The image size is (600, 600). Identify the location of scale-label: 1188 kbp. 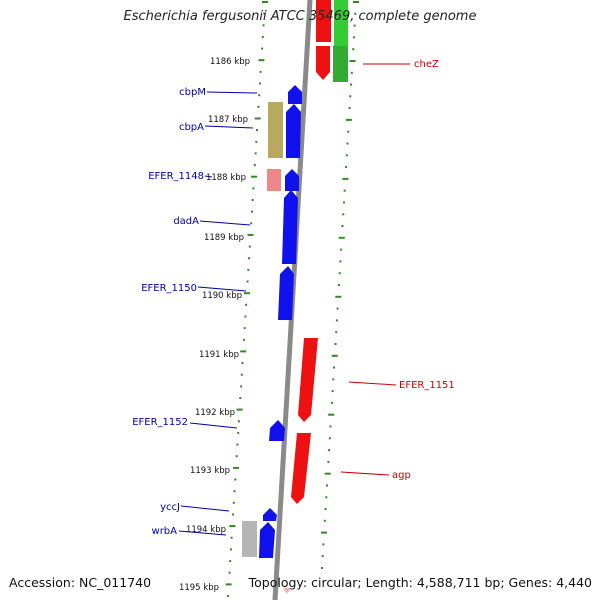
(226, 178).